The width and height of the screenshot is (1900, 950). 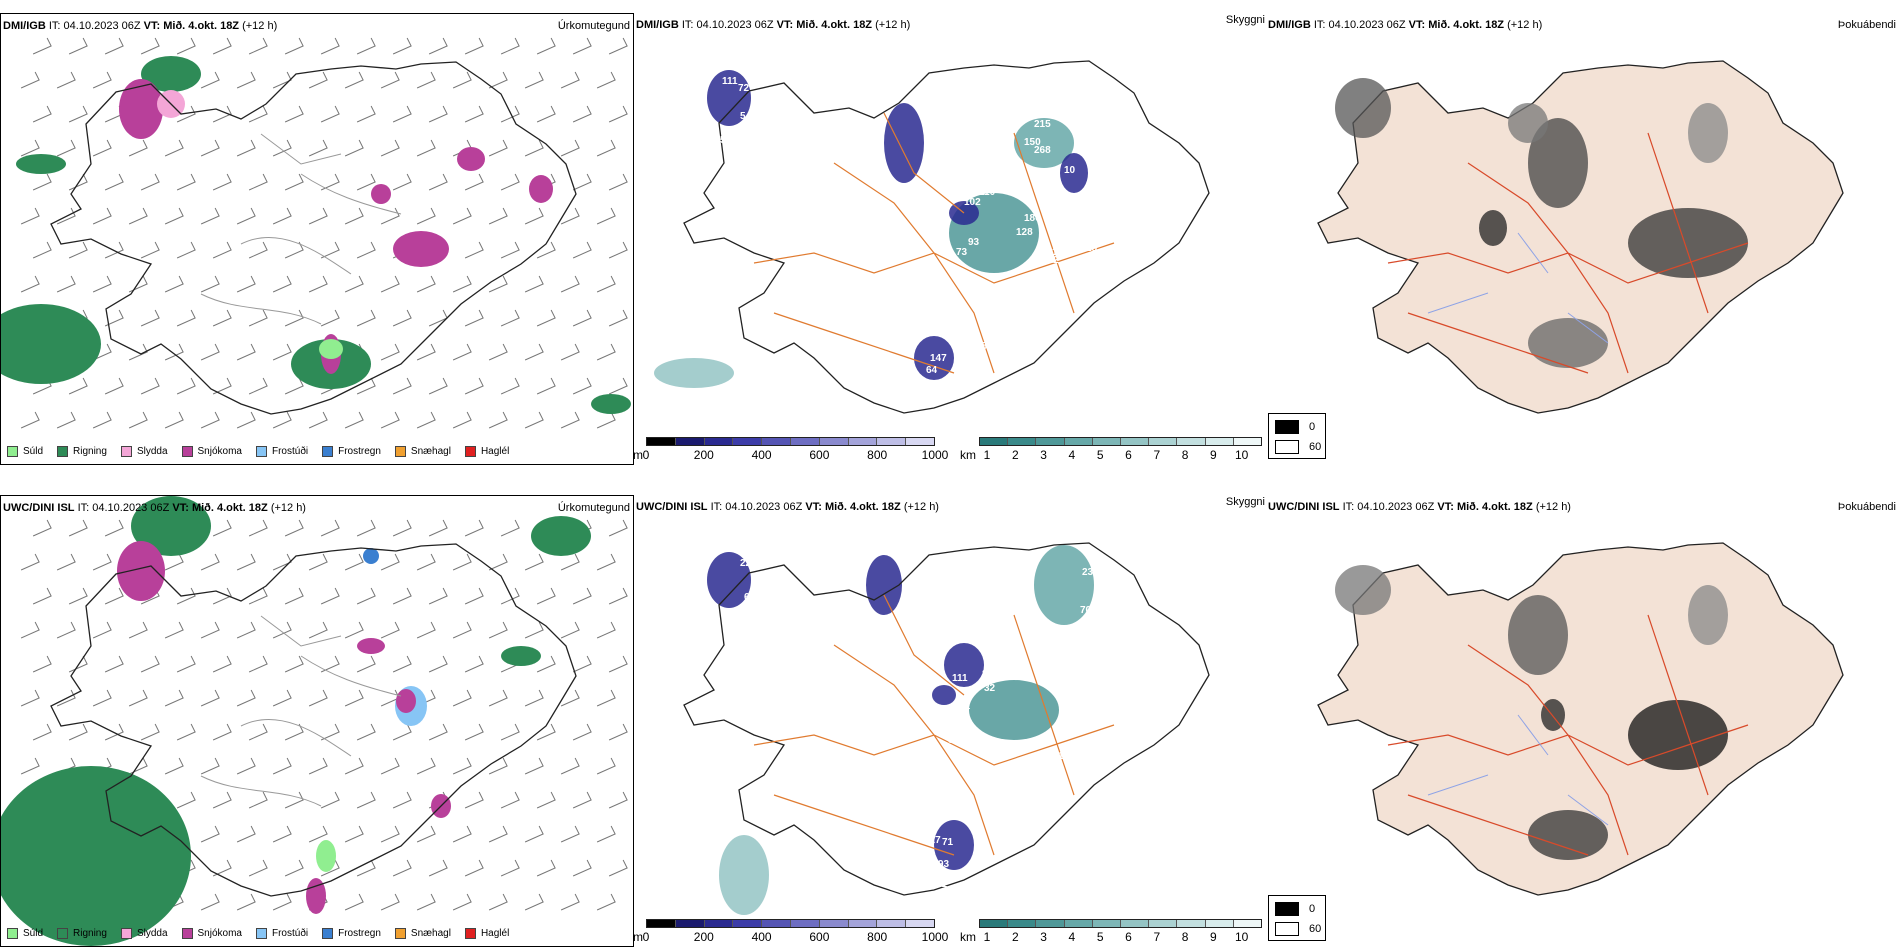 What do you see at coordinates (982, 346) in the screenshot?
I see `elevation-value-label: 98` at bounding box center [982, 346].